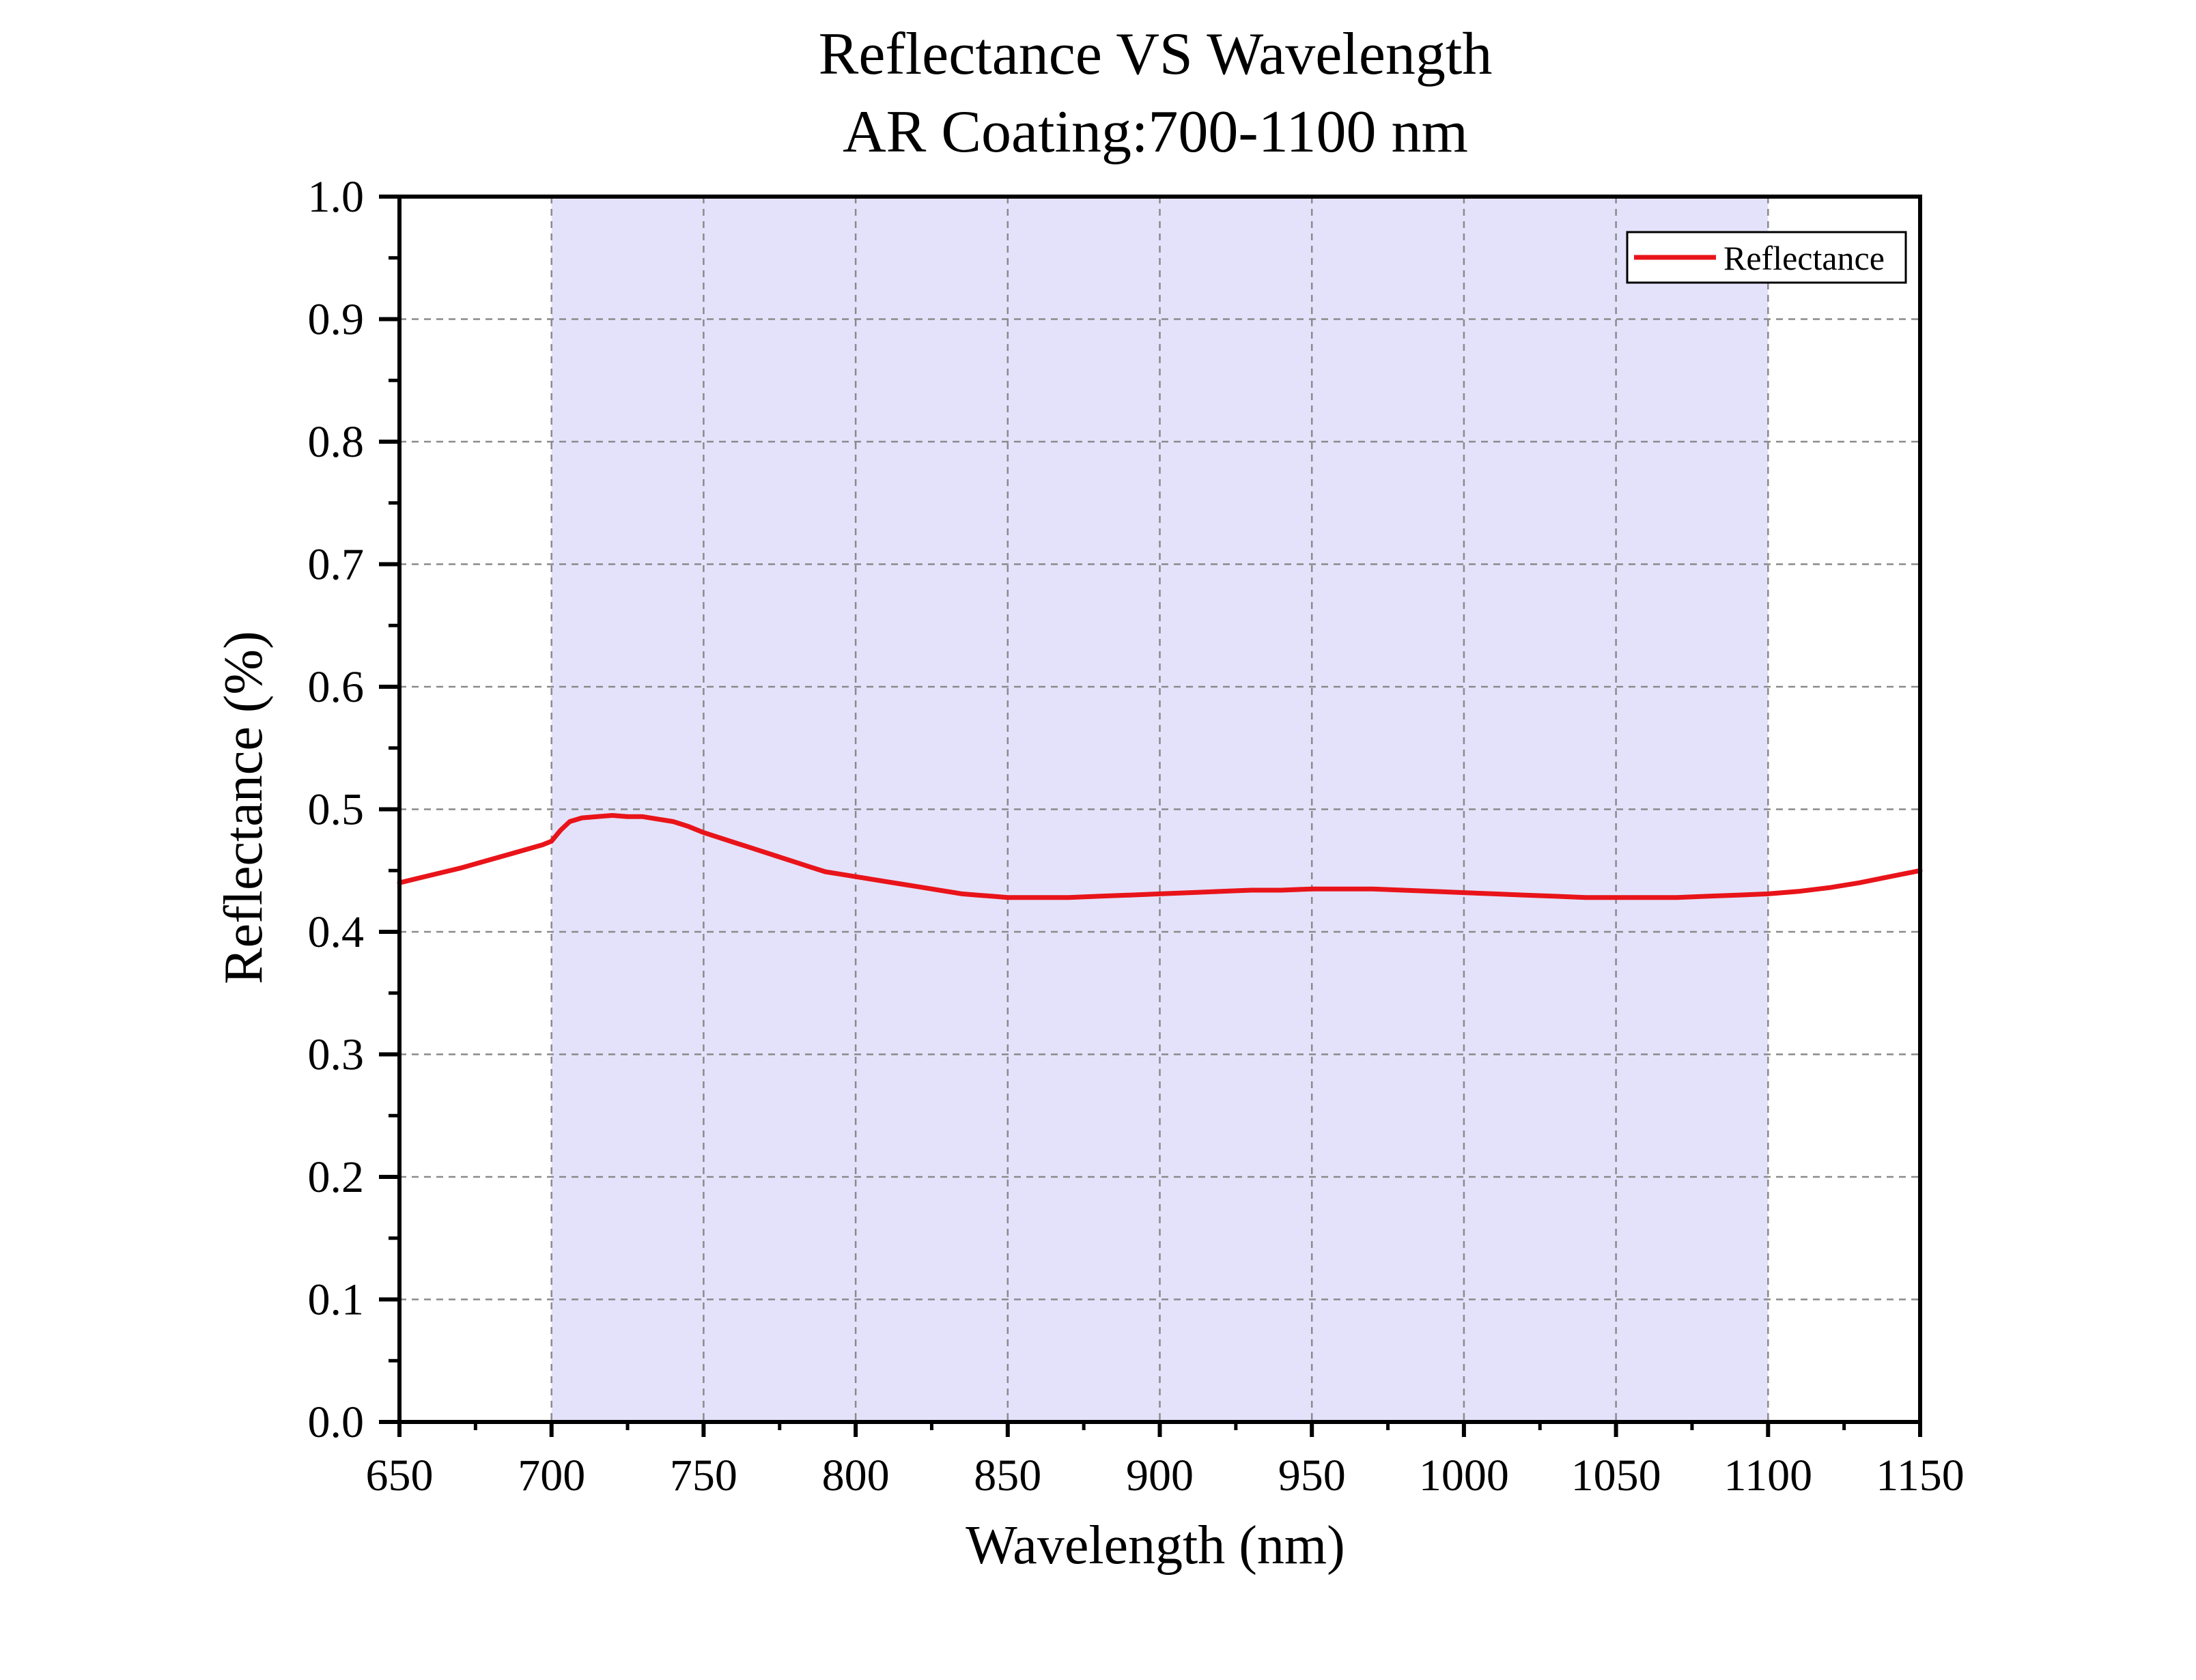  What do you see at coordinates (336, 1055) in the screenshot?
I see `y-tick-label: 0.3` at bounding box center [336, 1055].